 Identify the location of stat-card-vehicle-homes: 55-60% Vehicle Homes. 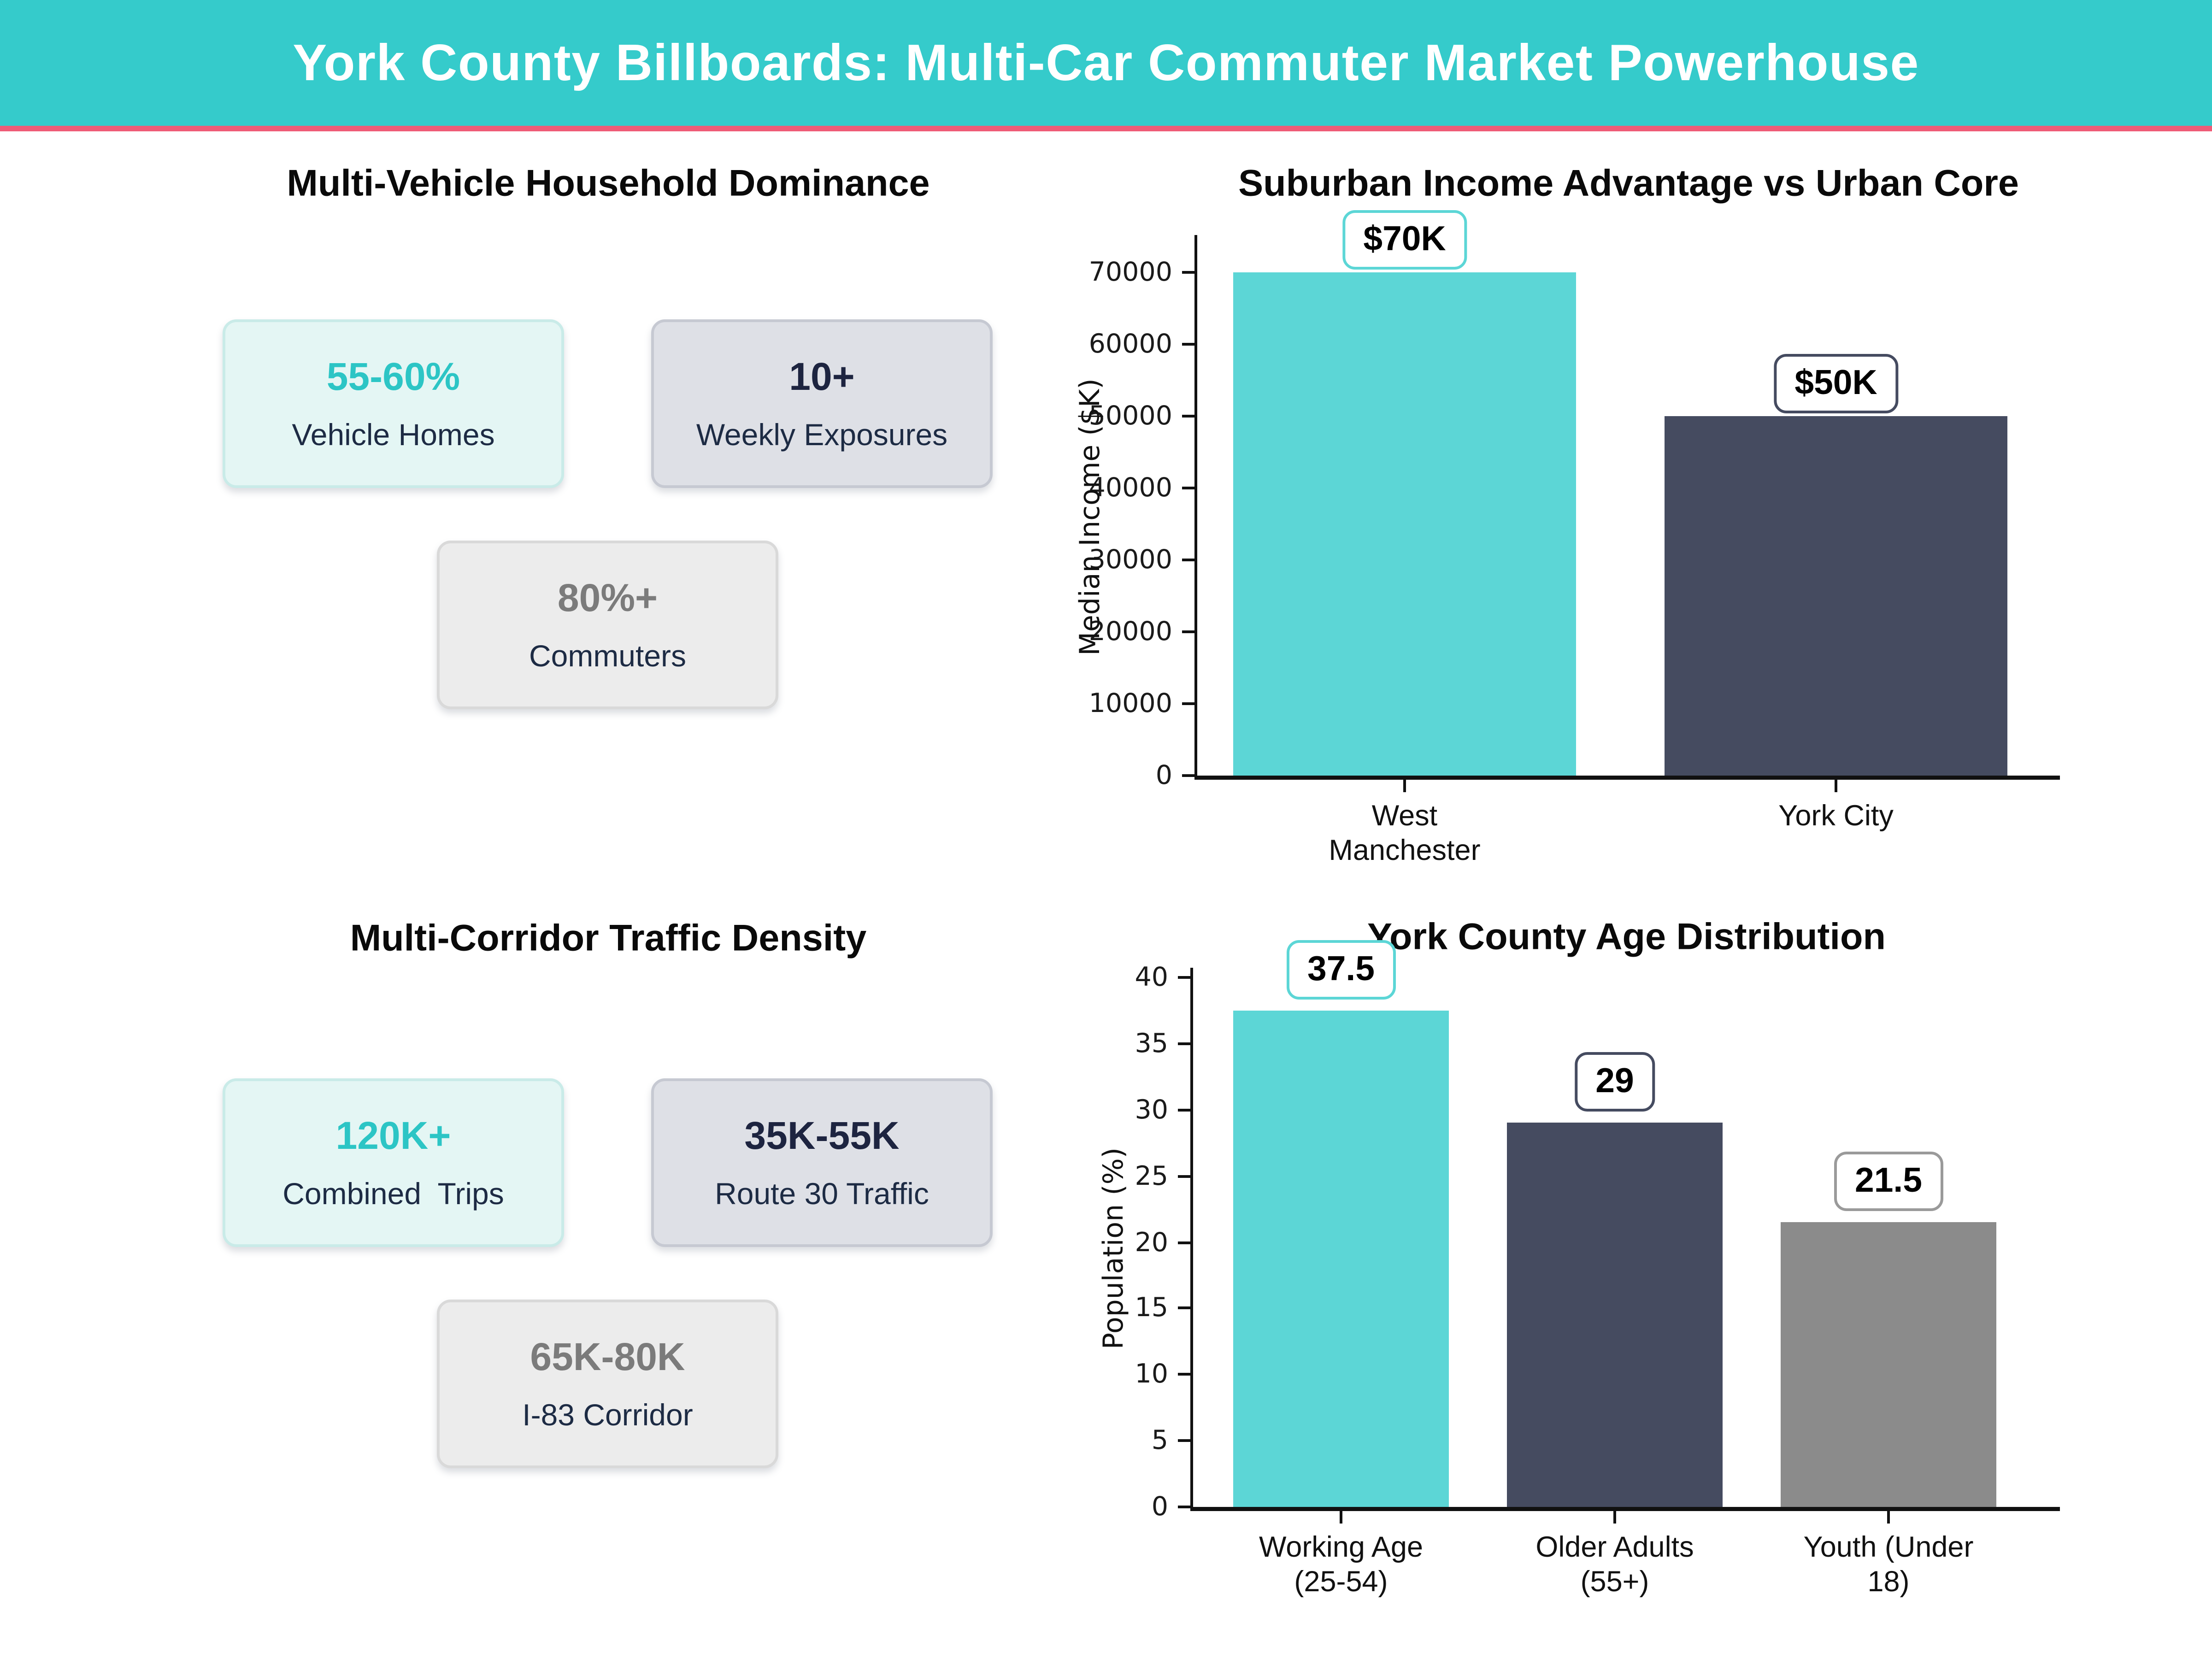
(393, 403).